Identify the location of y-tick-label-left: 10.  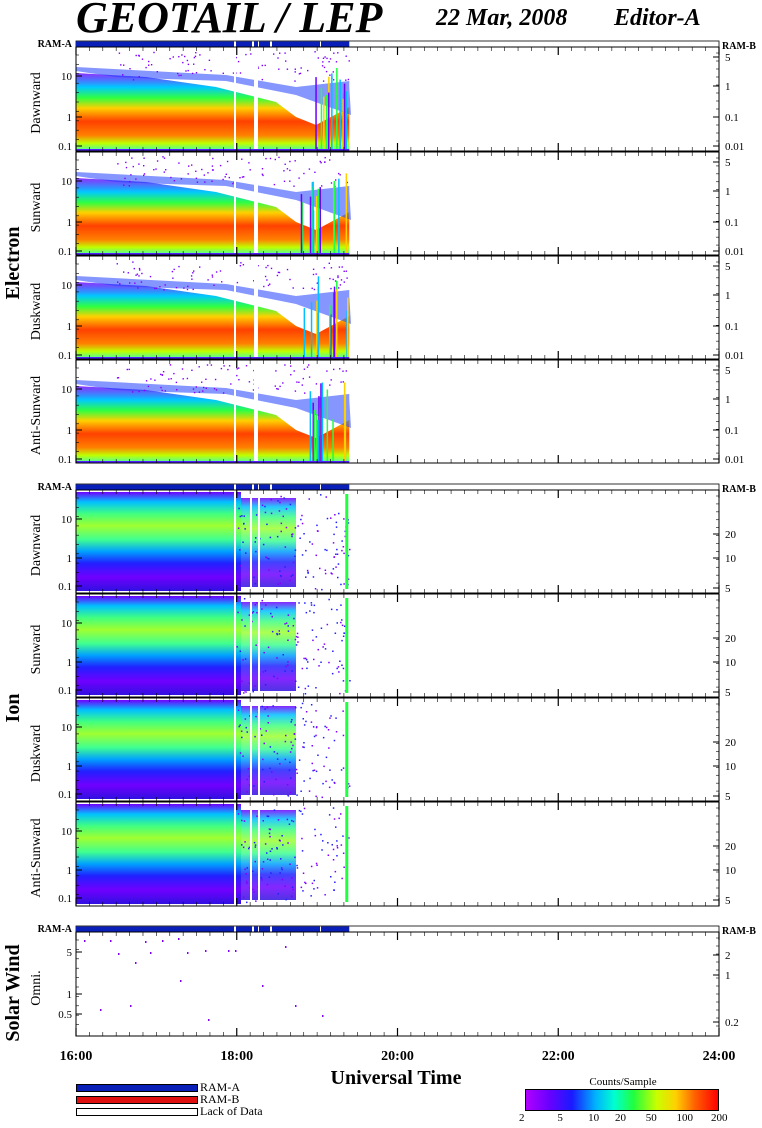
(67, 728).